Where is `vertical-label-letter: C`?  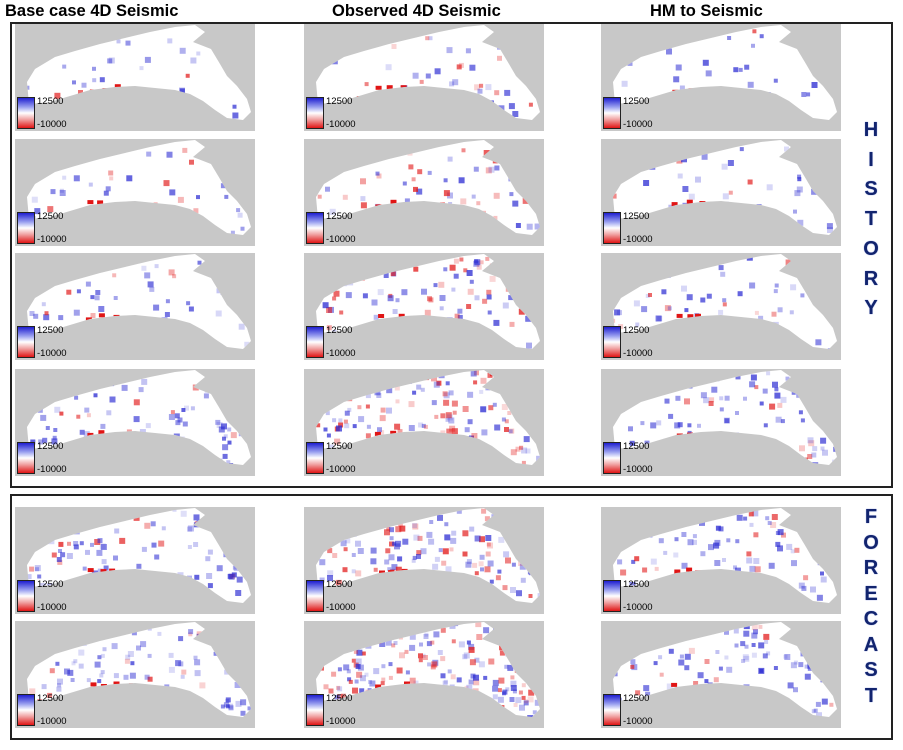
vertical-label-letter: C is located at coordinates (871, 619).